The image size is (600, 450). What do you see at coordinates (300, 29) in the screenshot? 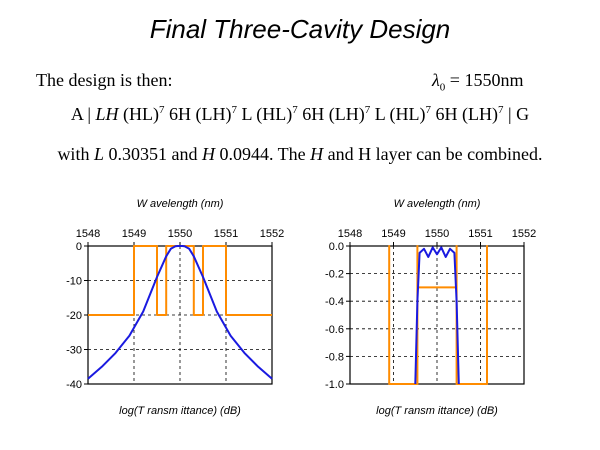
I see `slide-title: Final Three-Cavity Design` at bounding box center [300, 29].